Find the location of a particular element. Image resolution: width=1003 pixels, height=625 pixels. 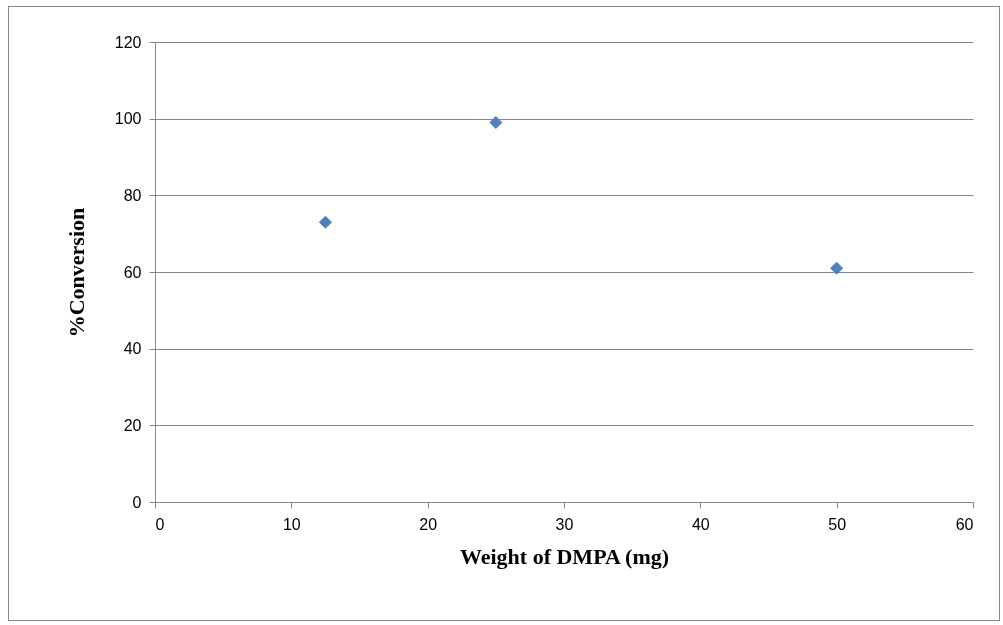

x-tick-label: 40 is located at coordinates (700, 524).